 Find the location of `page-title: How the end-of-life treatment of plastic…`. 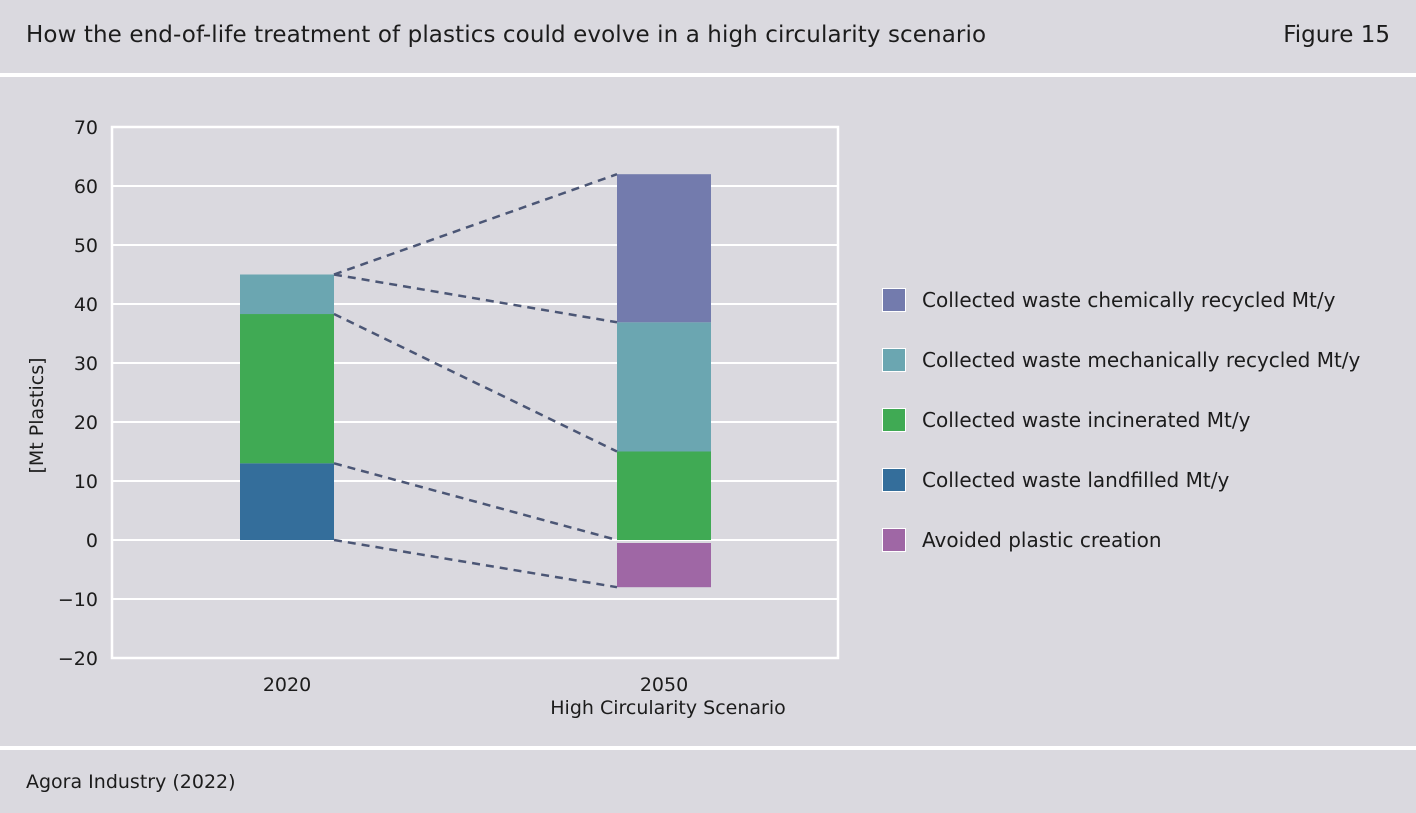

page-title: How the end-of-life treatment of plastic… is located at coordinates (506, 35).